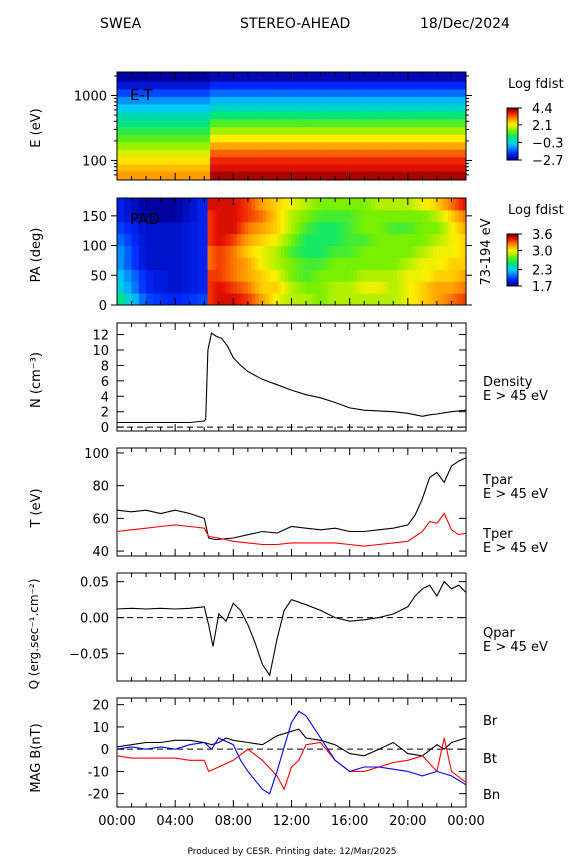  Describe the element at coordinates (497, 534) in the screenshot. I see `legend-label: Tper` at that location.